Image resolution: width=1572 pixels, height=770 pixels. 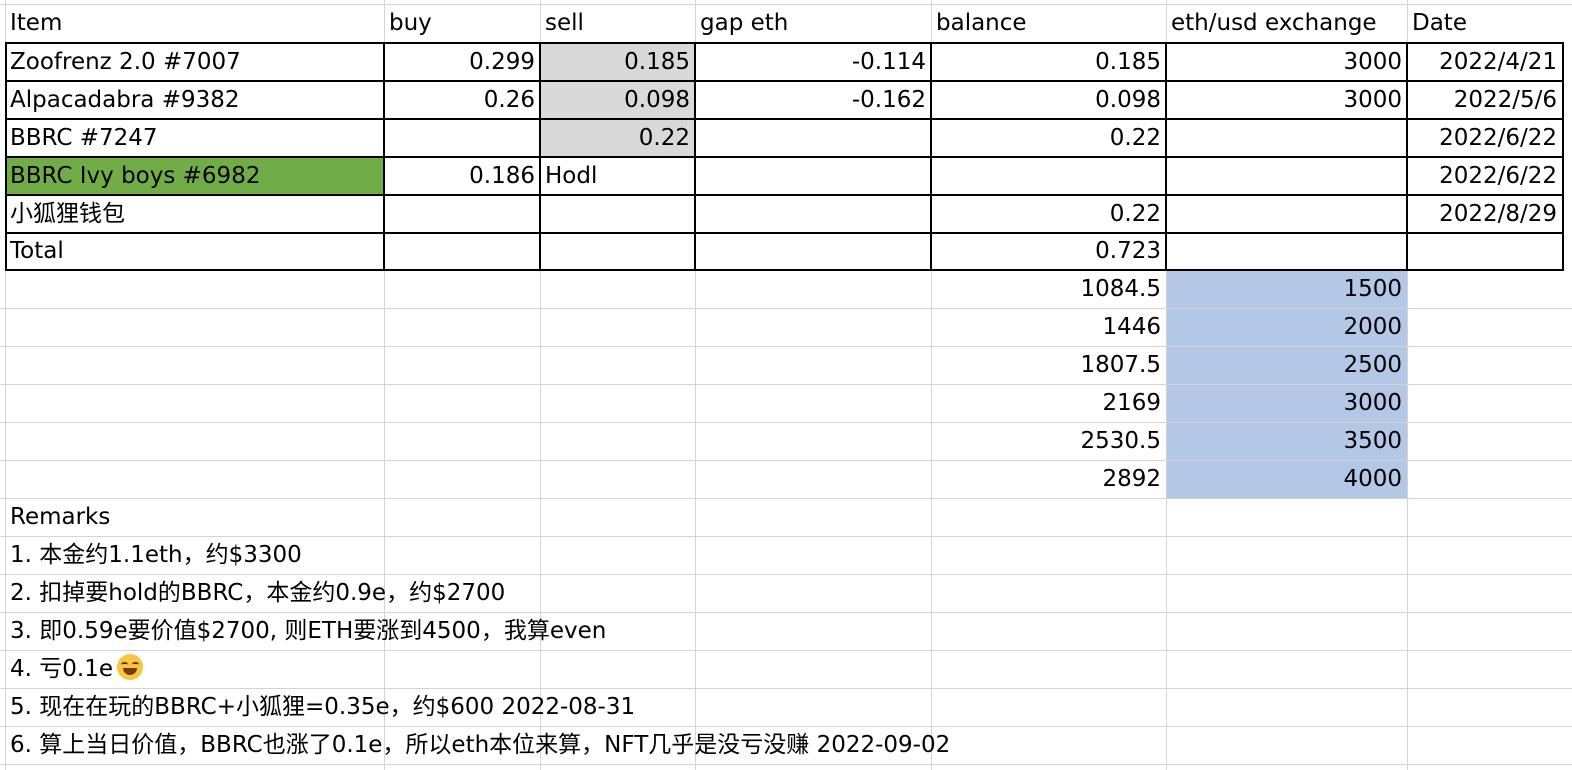 What do you see at coordinates (67, 214) in the screenshot?
I see `row5-item: 小狐狸钱包` at bounding box center [67, 214].